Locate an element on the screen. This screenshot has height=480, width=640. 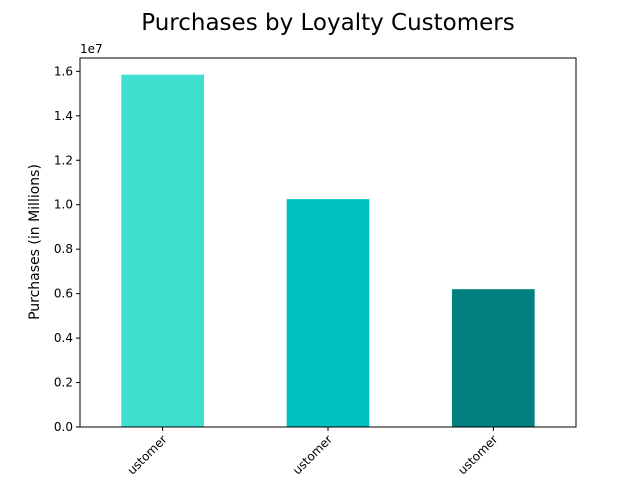
y-axis-label: Purchases (in Millions) is located at coordinates (35, 242).